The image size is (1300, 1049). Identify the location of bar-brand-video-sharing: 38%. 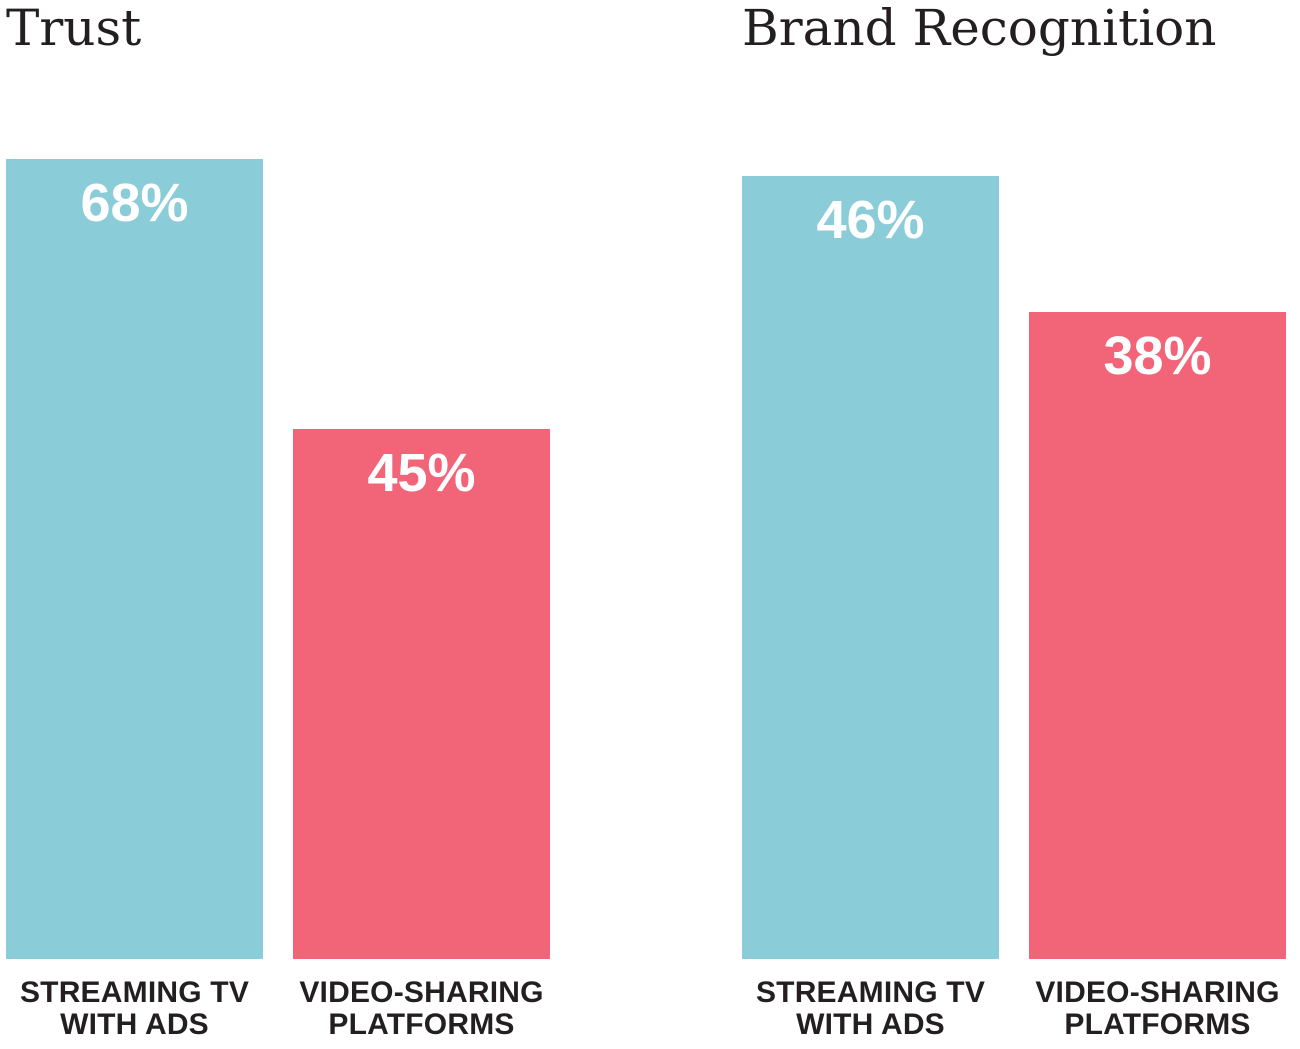
(1157, 635).